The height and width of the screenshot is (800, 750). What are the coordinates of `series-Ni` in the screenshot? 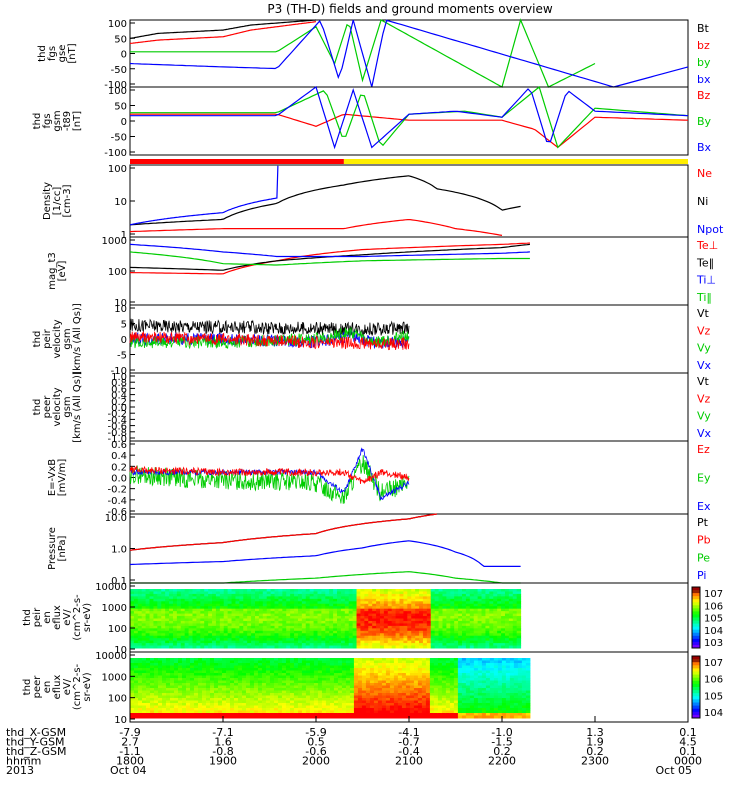 It's located at (325, 200).